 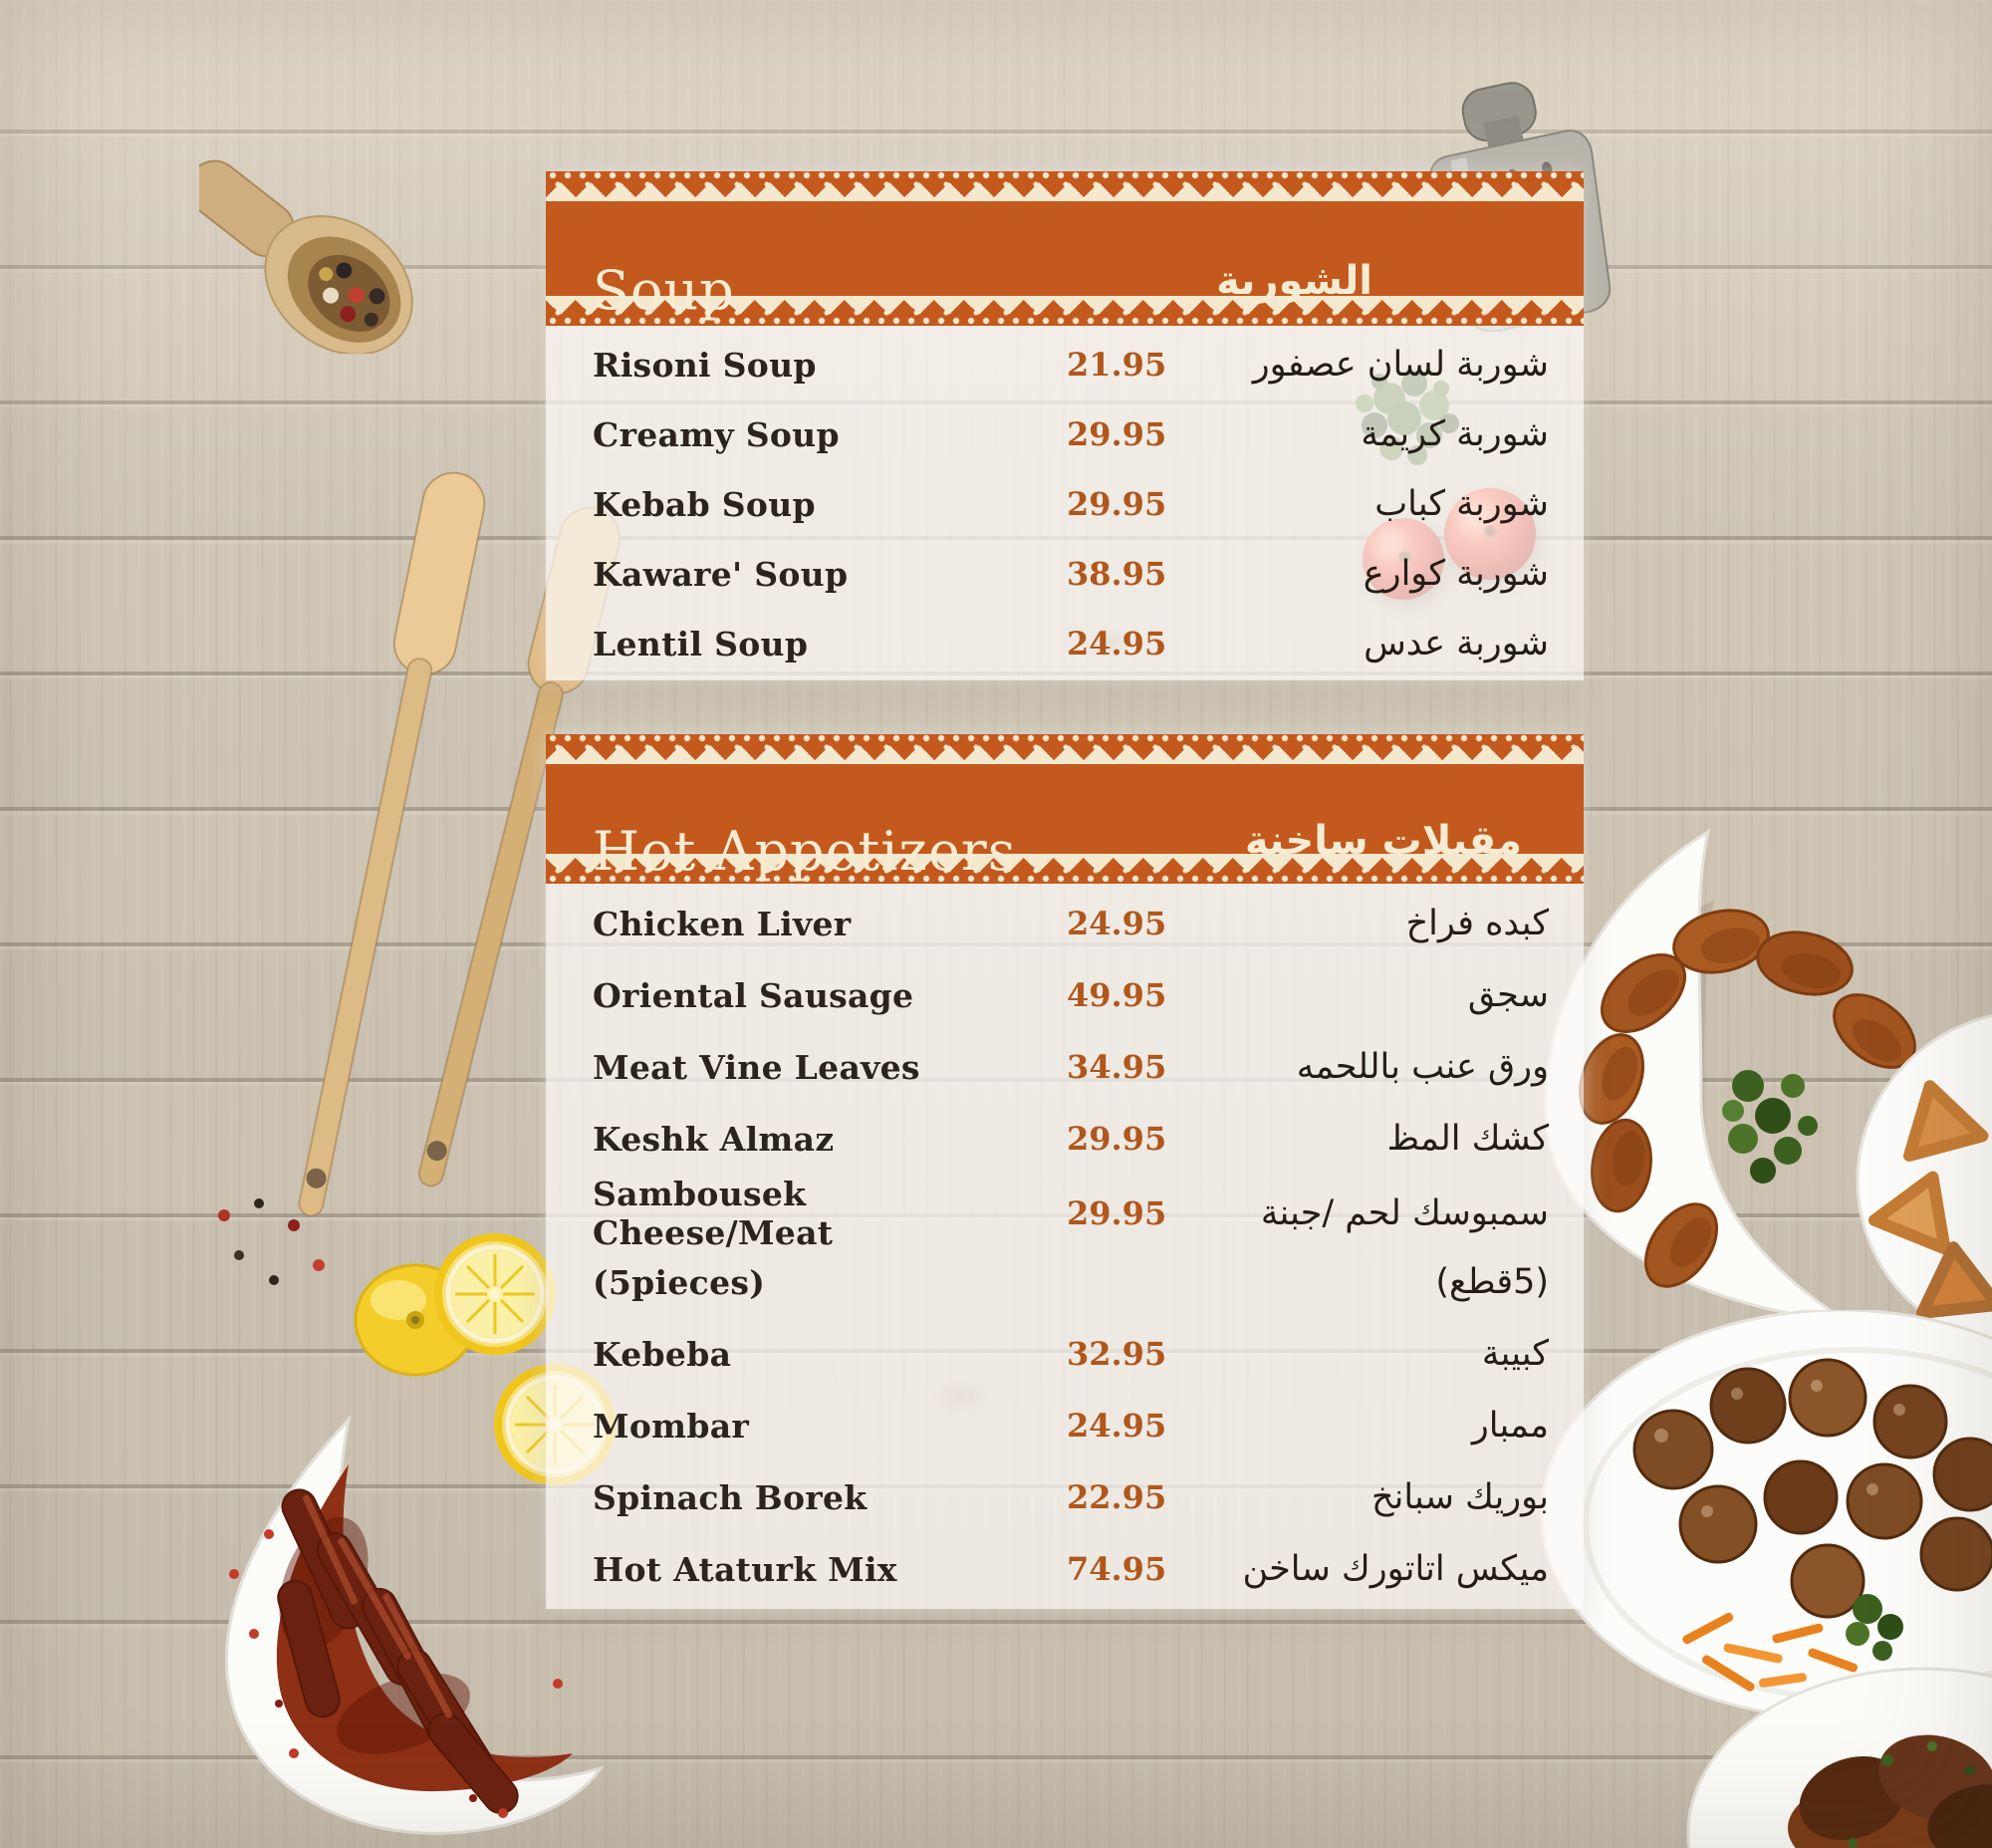 I want to click on item-price: 38.95, so click(x=1117, y=574).